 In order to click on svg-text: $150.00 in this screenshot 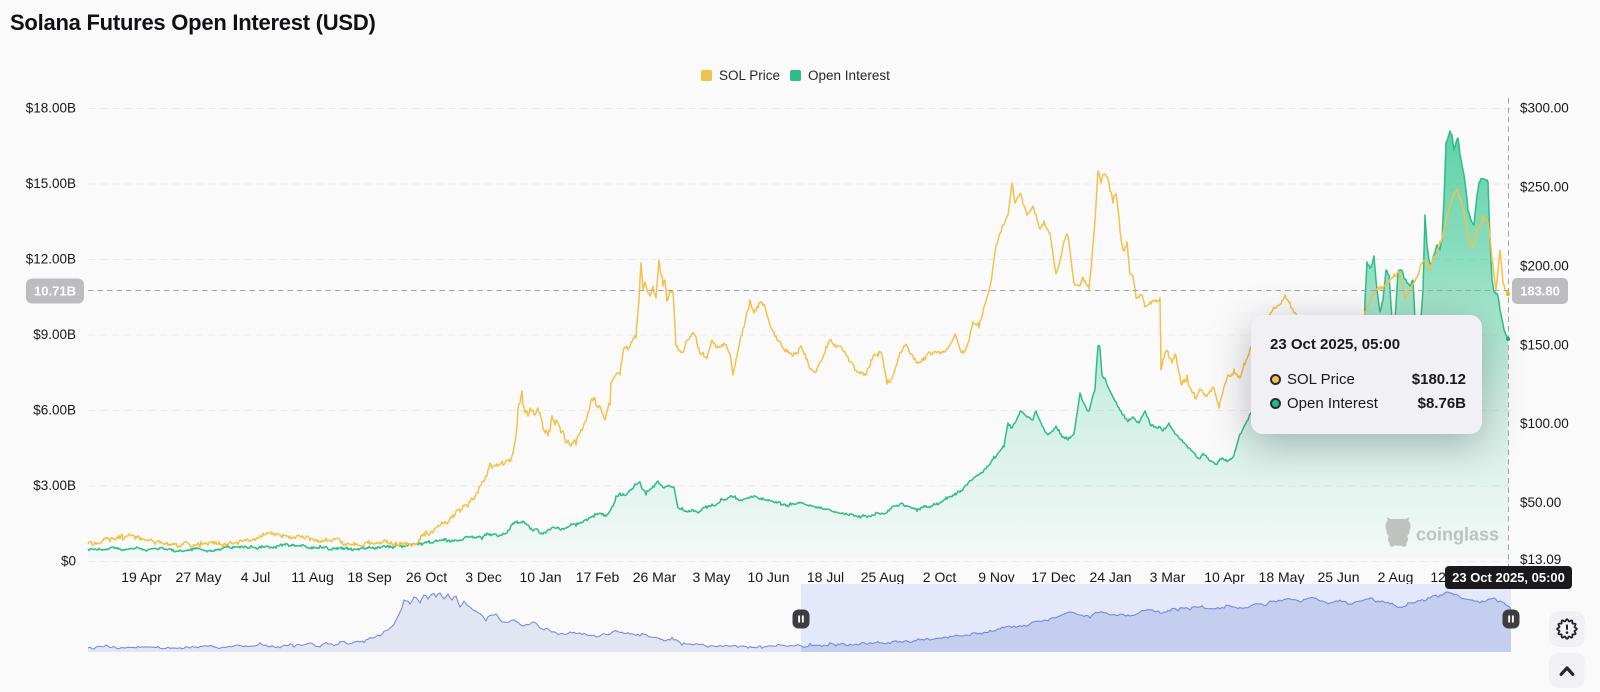, I will do `click(1544, 344)`.